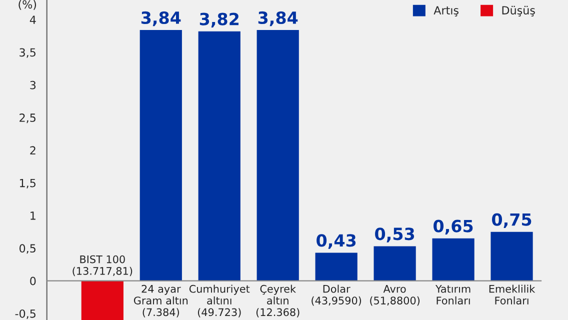 This screenshot has width=568, height=320. Describe the element at coordinates (33, 85) in the screenshot. I see `y-tick-label: 3` at that location.